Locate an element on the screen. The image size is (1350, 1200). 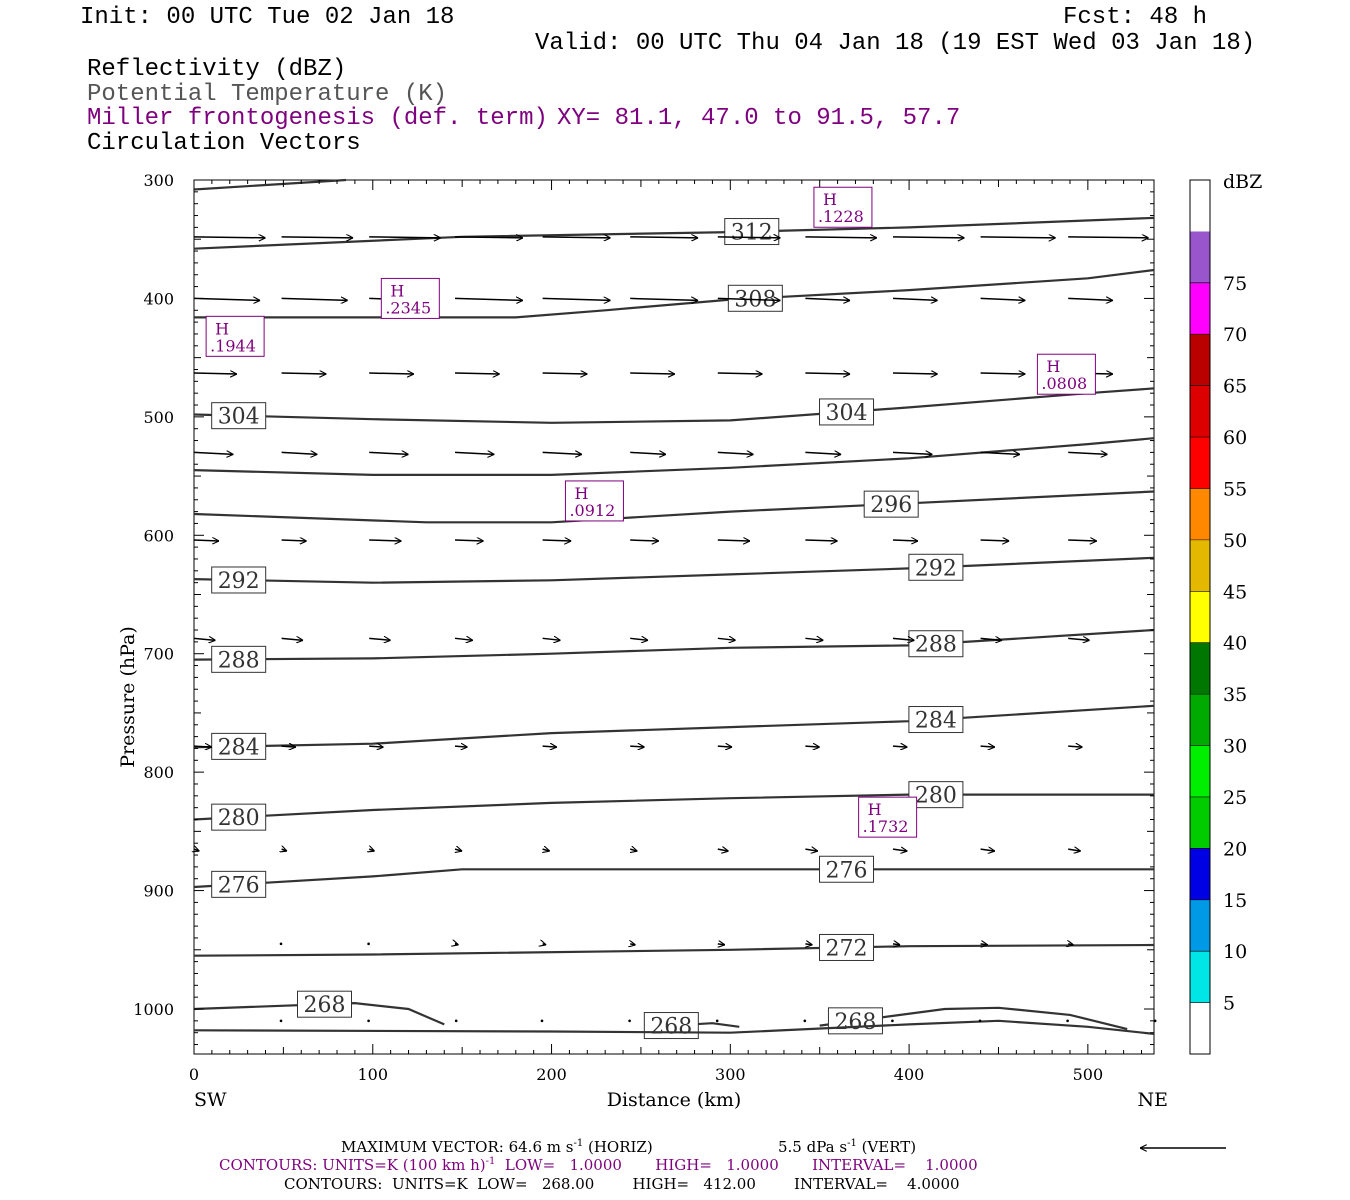
theta-contour-label: 276 is located at coordinates (847, 870).